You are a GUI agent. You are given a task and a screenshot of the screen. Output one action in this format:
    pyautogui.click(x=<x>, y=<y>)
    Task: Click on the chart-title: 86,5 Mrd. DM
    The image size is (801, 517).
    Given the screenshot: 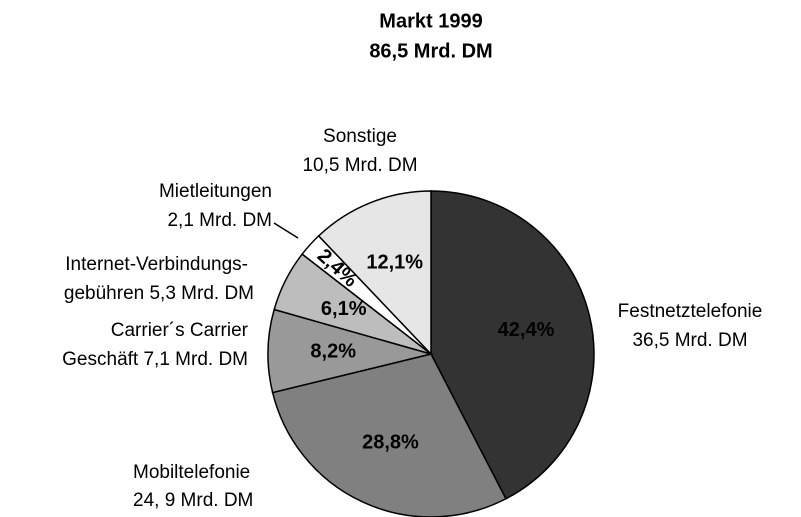 What is the action you would take?
    pyautogui.click(x=430, y=51)
    